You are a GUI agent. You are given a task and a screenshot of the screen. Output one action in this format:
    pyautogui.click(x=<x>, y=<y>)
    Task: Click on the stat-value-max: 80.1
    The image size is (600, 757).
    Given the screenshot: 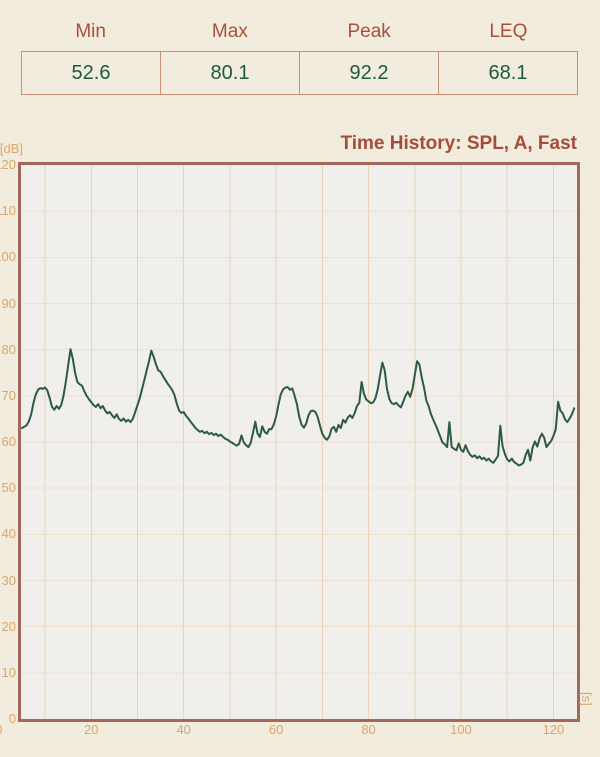 What is the action you would take?
    pyautogui.click(x=230, y=73)
    